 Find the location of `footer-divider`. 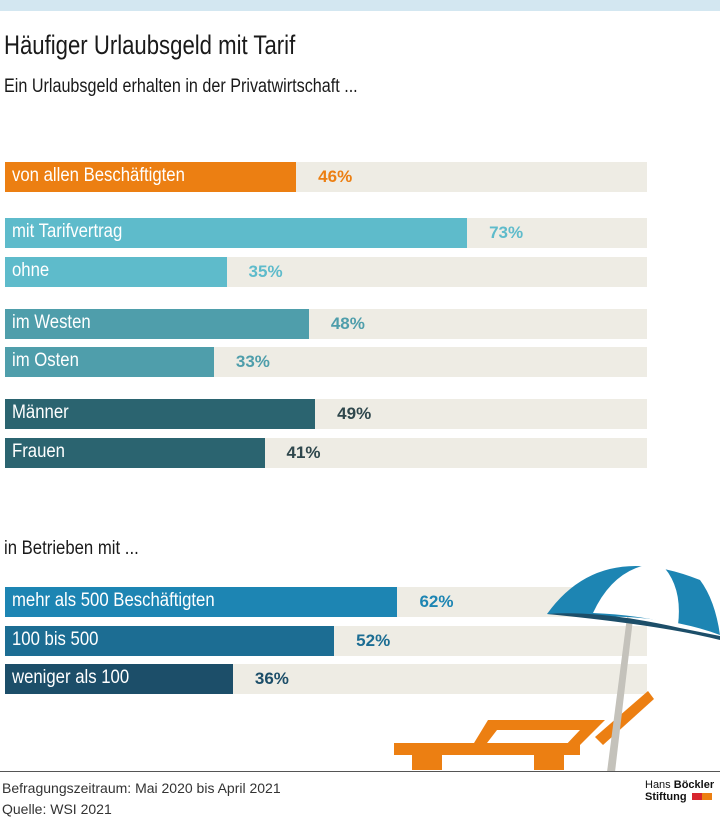

footer-divider is located at coordinates (360, 771).